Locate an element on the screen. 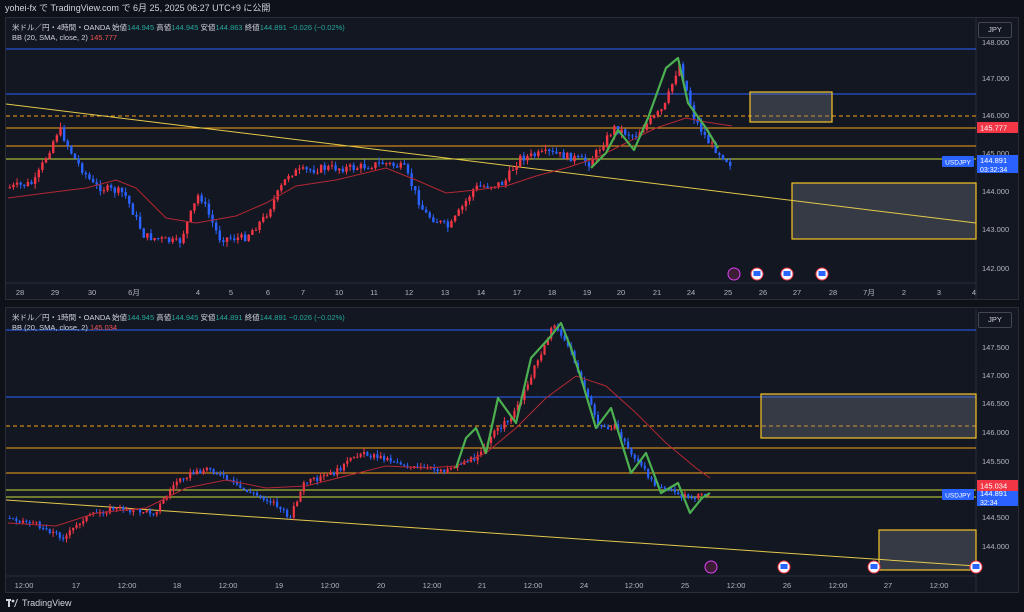 The height and width of the screenshot is (612, 1024). zone-box is located at coordinates (868, 416).